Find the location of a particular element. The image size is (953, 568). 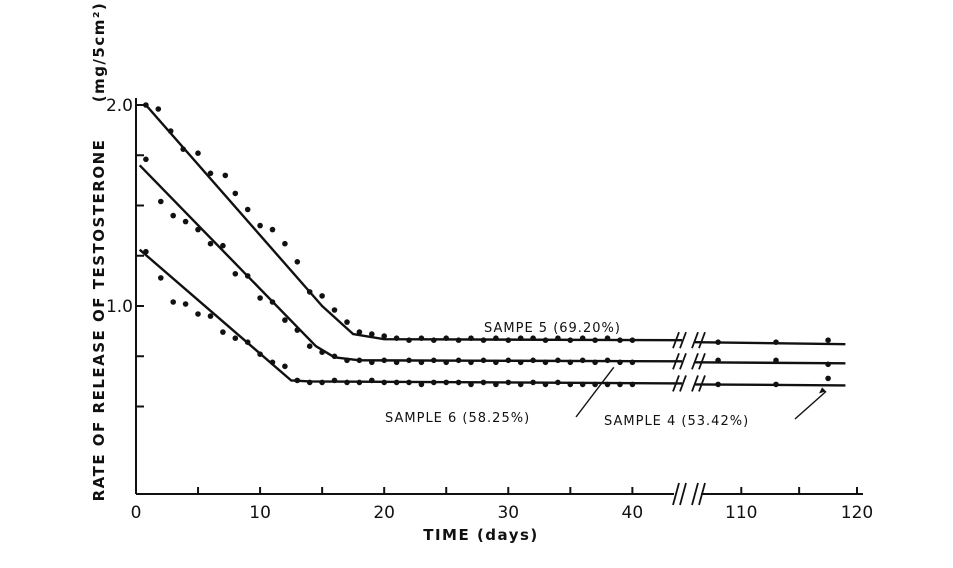

x-tick-label: 30 is located at coordinates (508, 513).